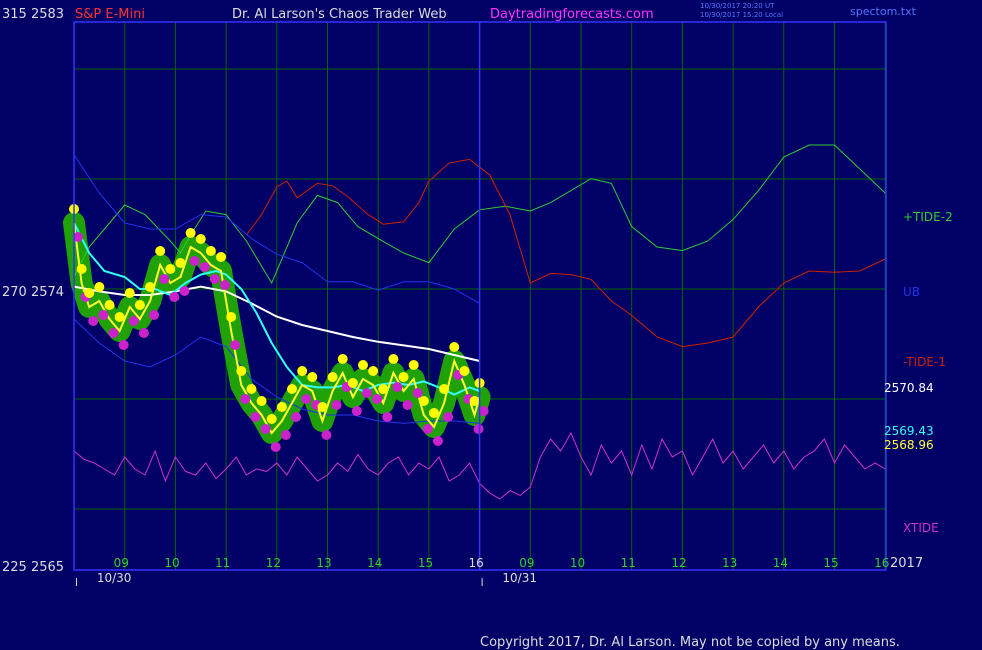  What do you see at coordinates (909, 431) in the screenshot?
I see `right-label: 2569.43` at bounding box center [909, 431].